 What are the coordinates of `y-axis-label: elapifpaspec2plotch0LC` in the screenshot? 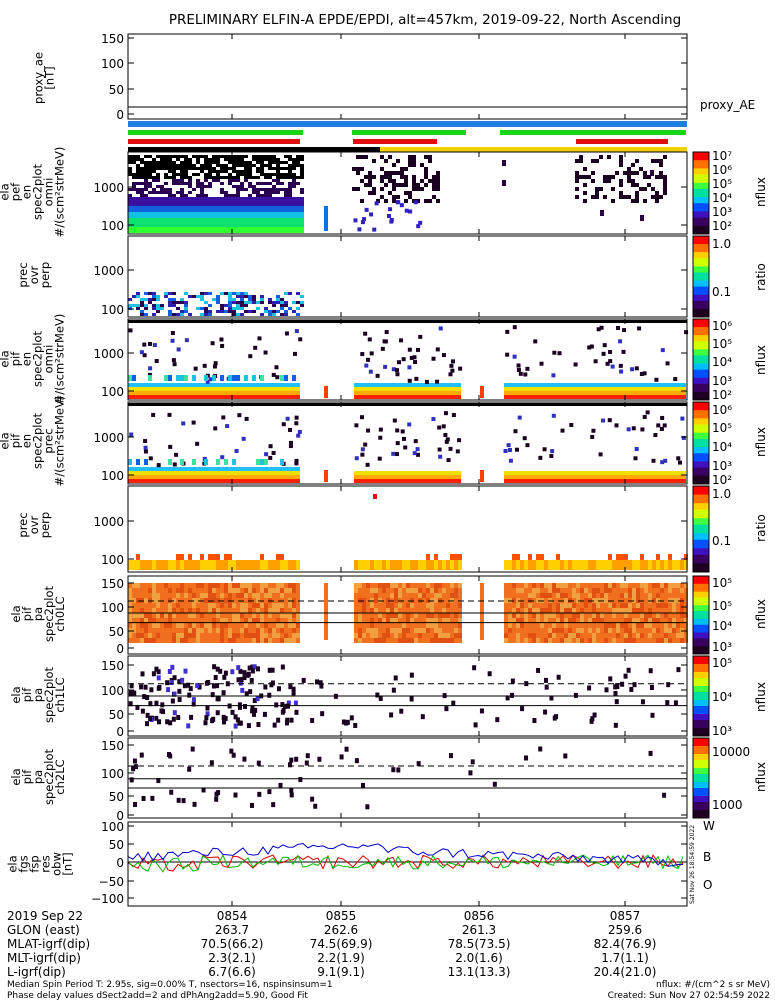 It's located at (38, 613).